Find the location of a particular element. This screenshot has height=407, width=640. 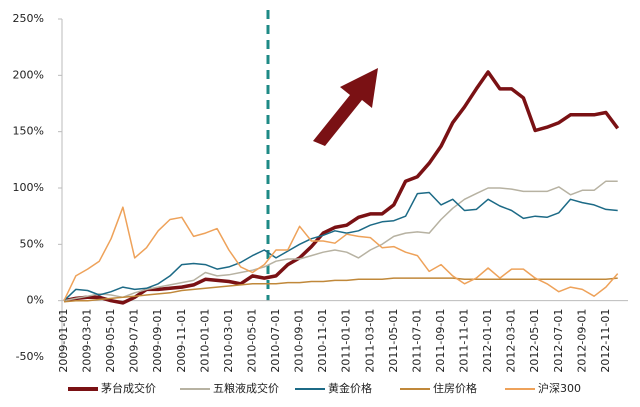

x-tick-label: 2011-11-01 is located at coordinates (464, 341).